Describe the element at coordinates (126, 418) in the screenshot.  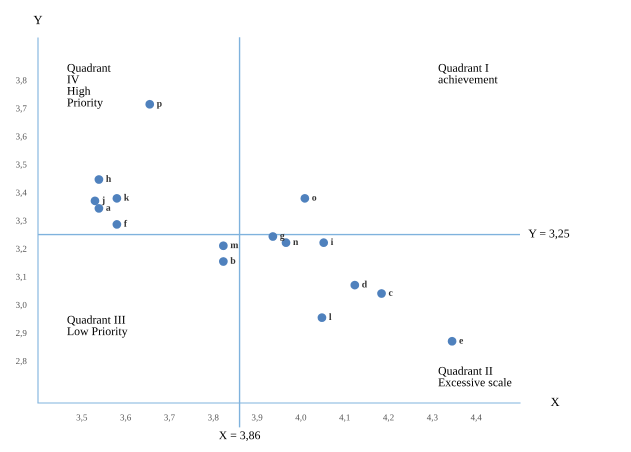
I see `x-tick-label: 3,6` at that location.